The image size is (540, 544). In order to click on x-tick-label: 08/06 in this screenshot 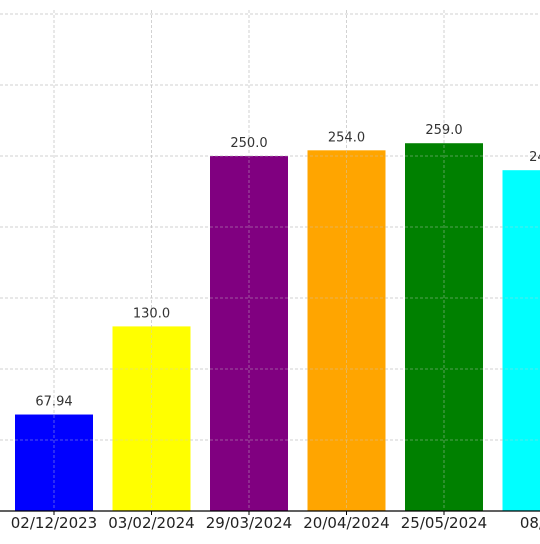, I will do `click(530, 523)`.